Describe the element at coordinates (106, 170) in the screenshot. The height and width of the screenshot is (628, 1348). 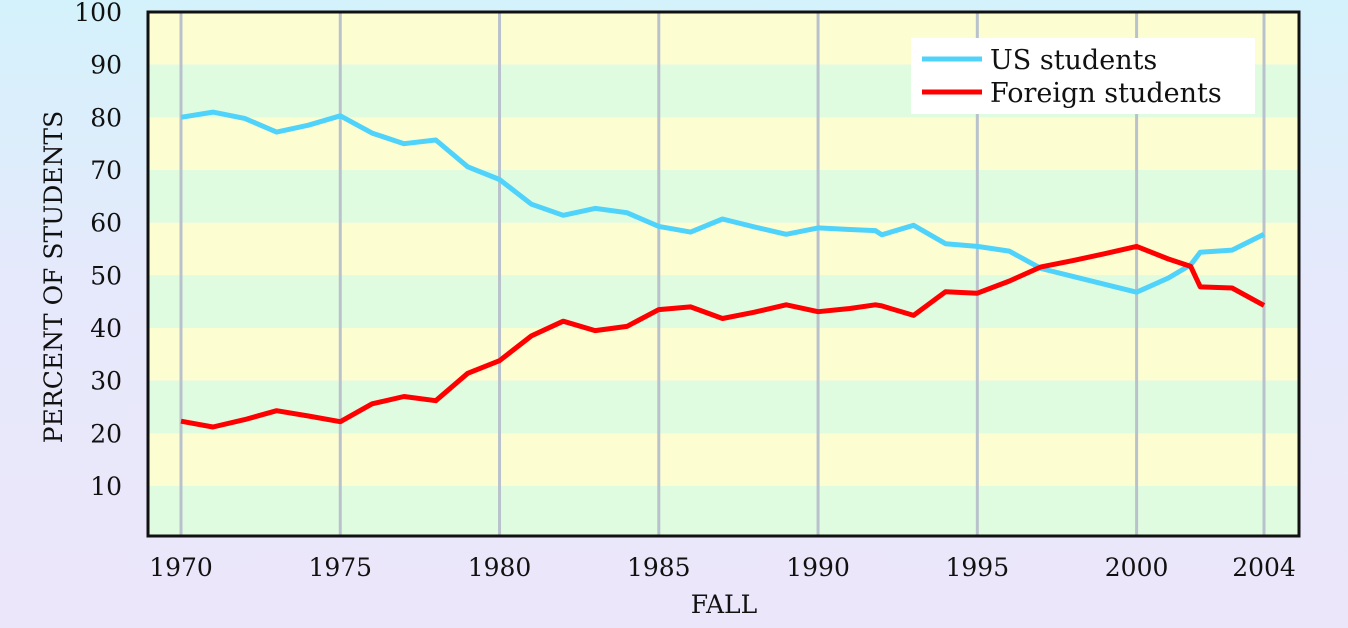
I see `y-tick-label-70: 70` at that location.